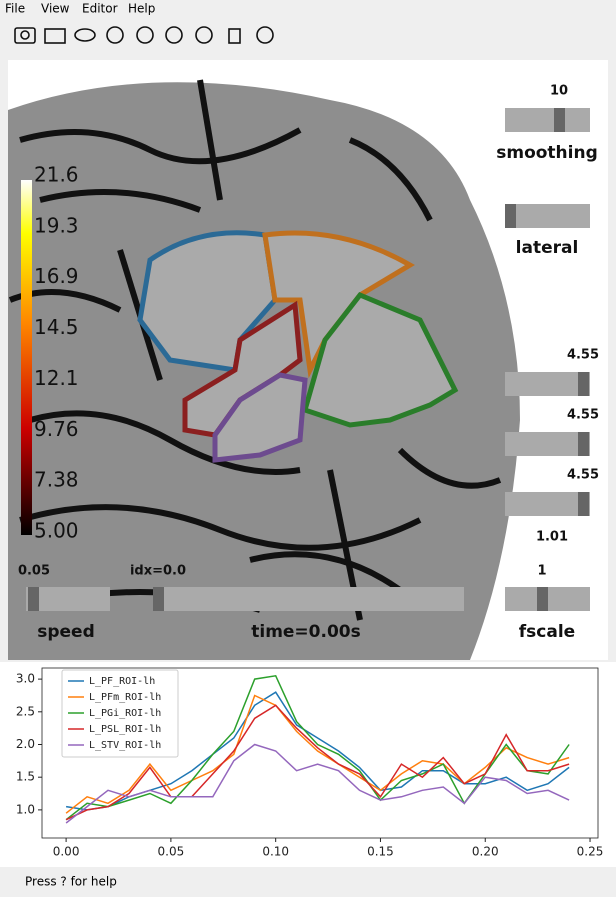  I want to click on legend-label: L_PF_ROI-lh, so click(122, 681).